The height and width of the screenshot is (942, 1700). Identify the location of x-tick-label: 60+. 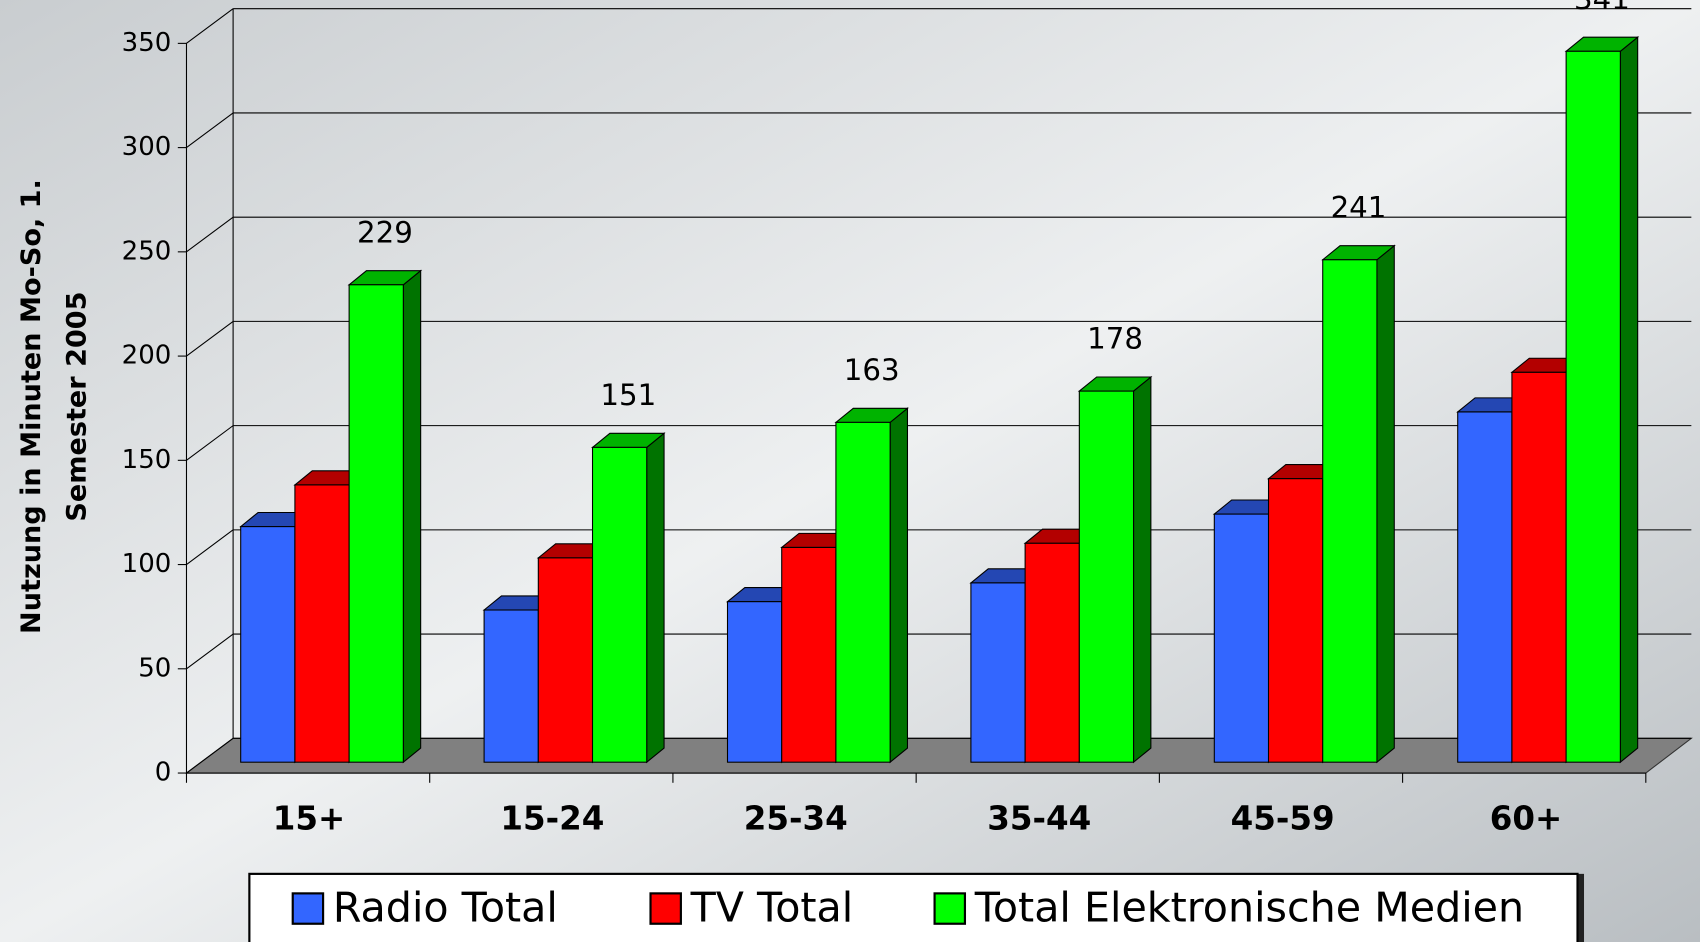
(1526, 819).